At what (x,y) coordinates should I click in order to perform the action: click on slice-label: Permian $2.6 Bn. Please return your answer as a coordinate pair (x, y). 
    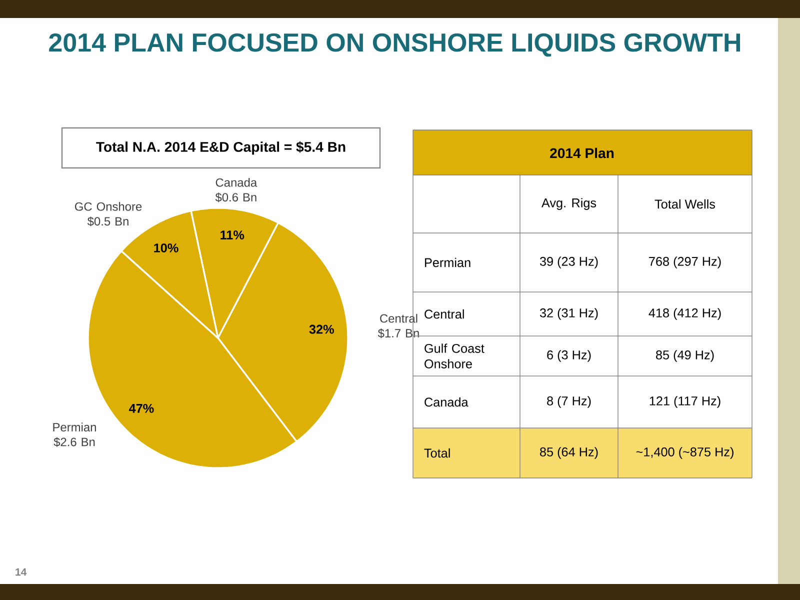
    Looking at the image, I should click on (74, 434).